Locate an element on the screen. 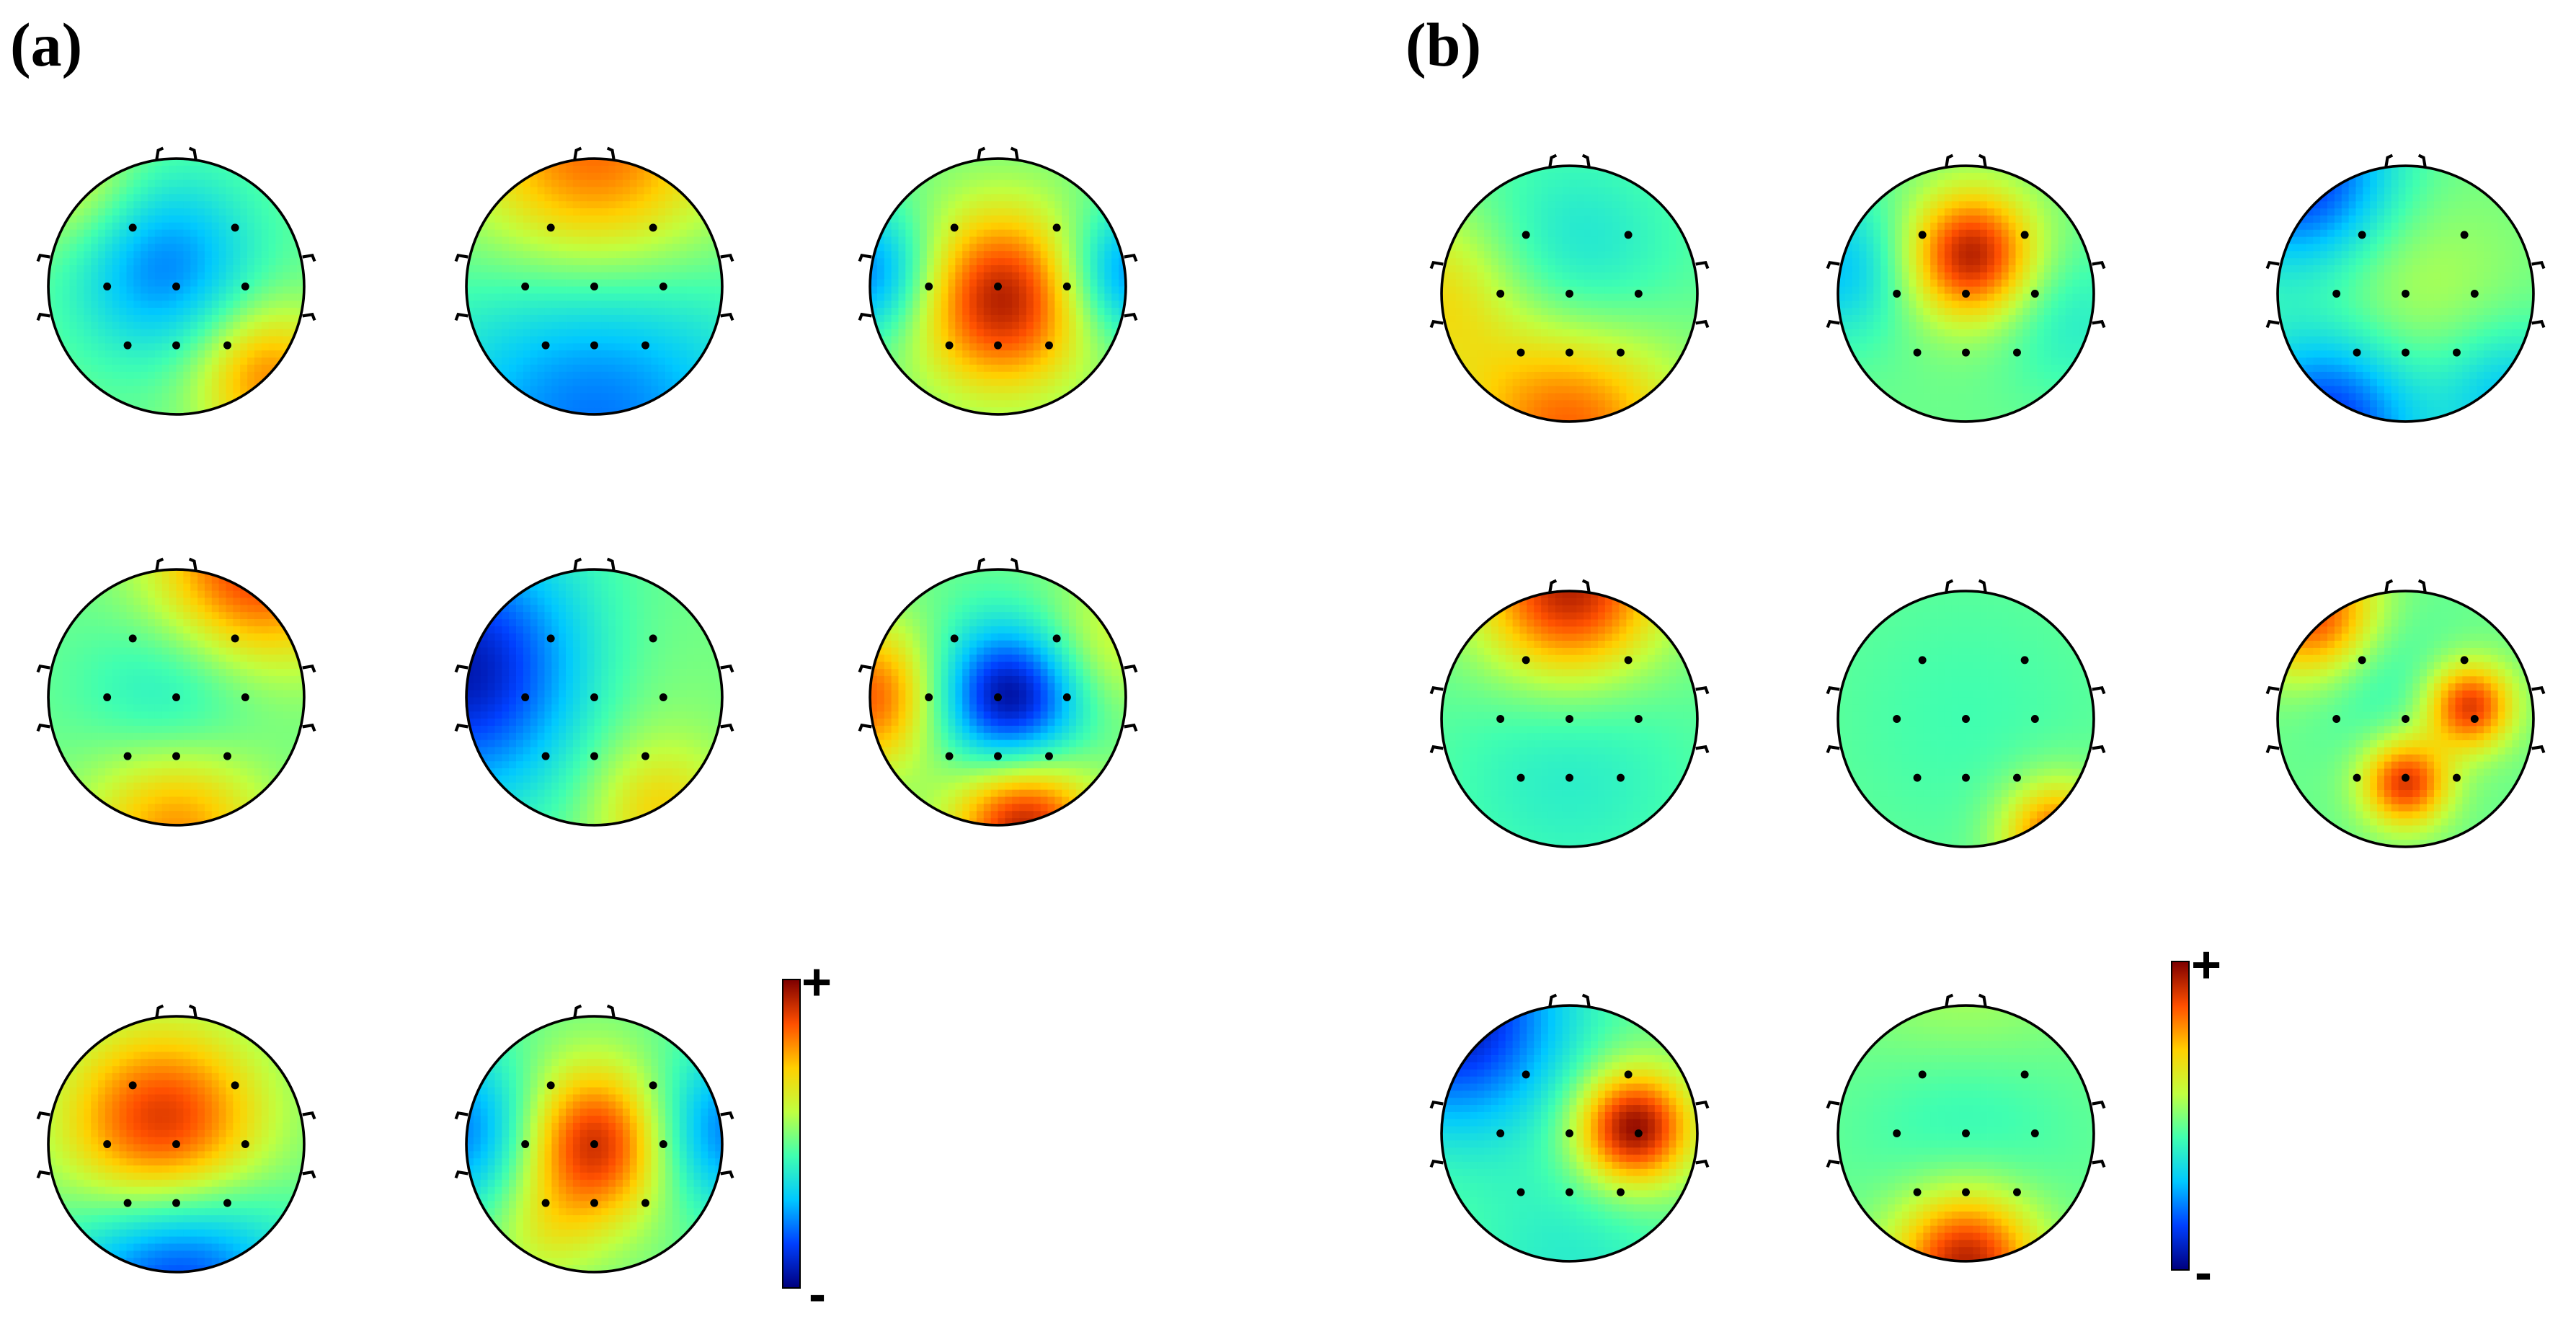 The width and height of the screenshot is (2576, 1324). topomap-a7 is located at coordinates (176, 1144).